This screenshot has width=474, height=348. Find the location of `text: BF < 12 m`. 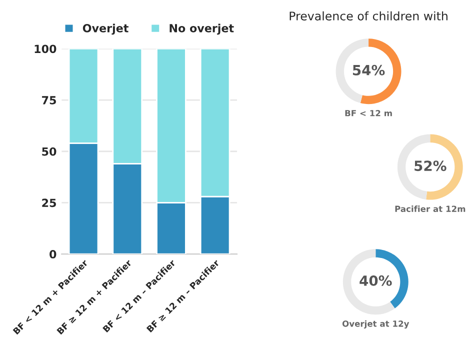

text: BF < 12 m is located at coordinates (368, 113).